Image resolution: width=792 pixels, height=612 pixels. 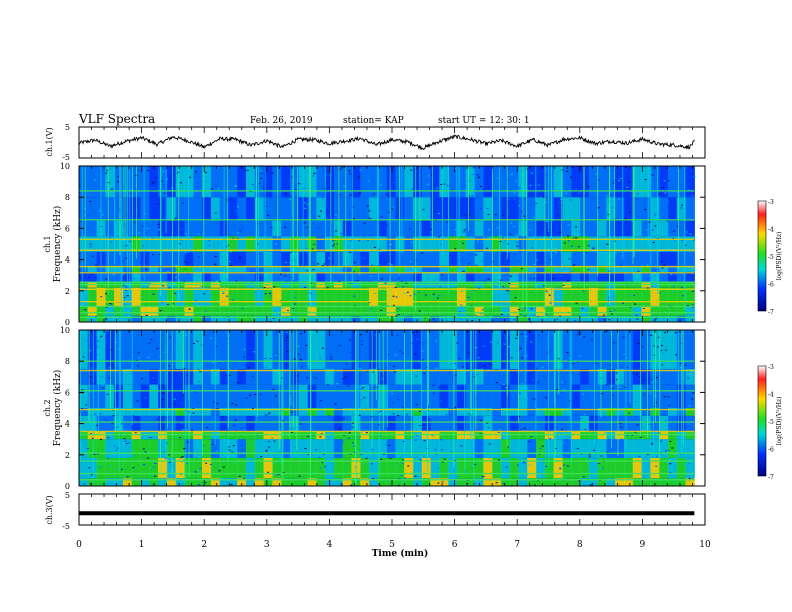 I want to click on ch1-colorbar: log(PSD)(V²/Hz), so click(x=770, y=256).